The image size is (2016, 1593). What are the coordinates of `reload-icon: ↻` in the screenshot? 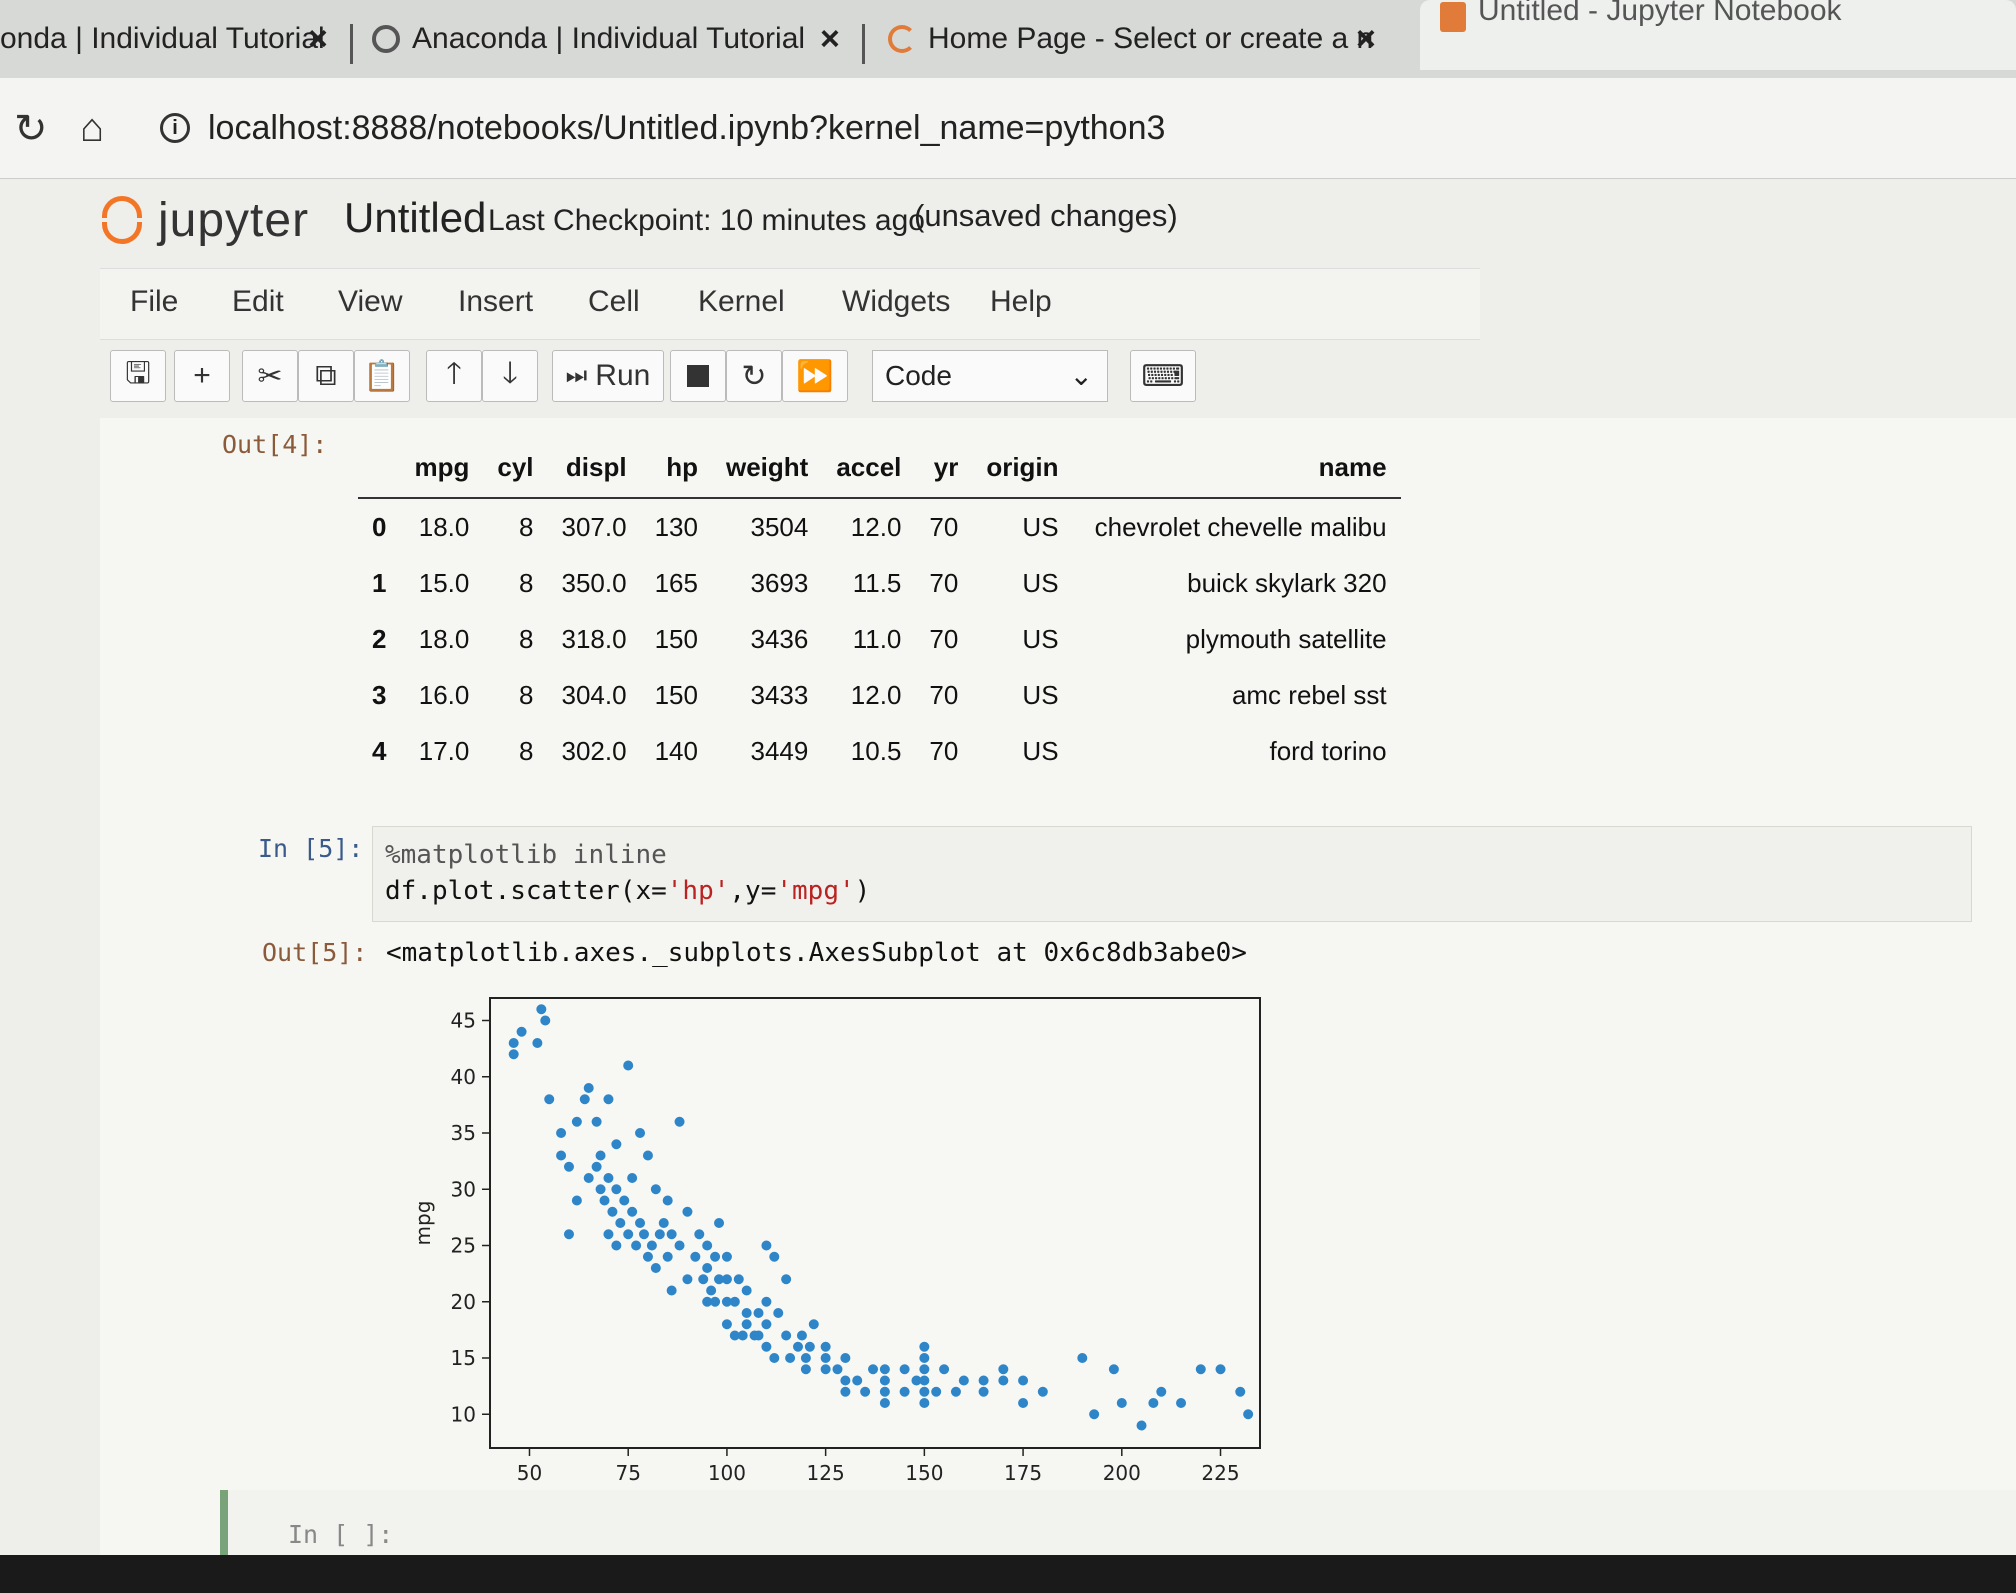 It's located at (31, 129).